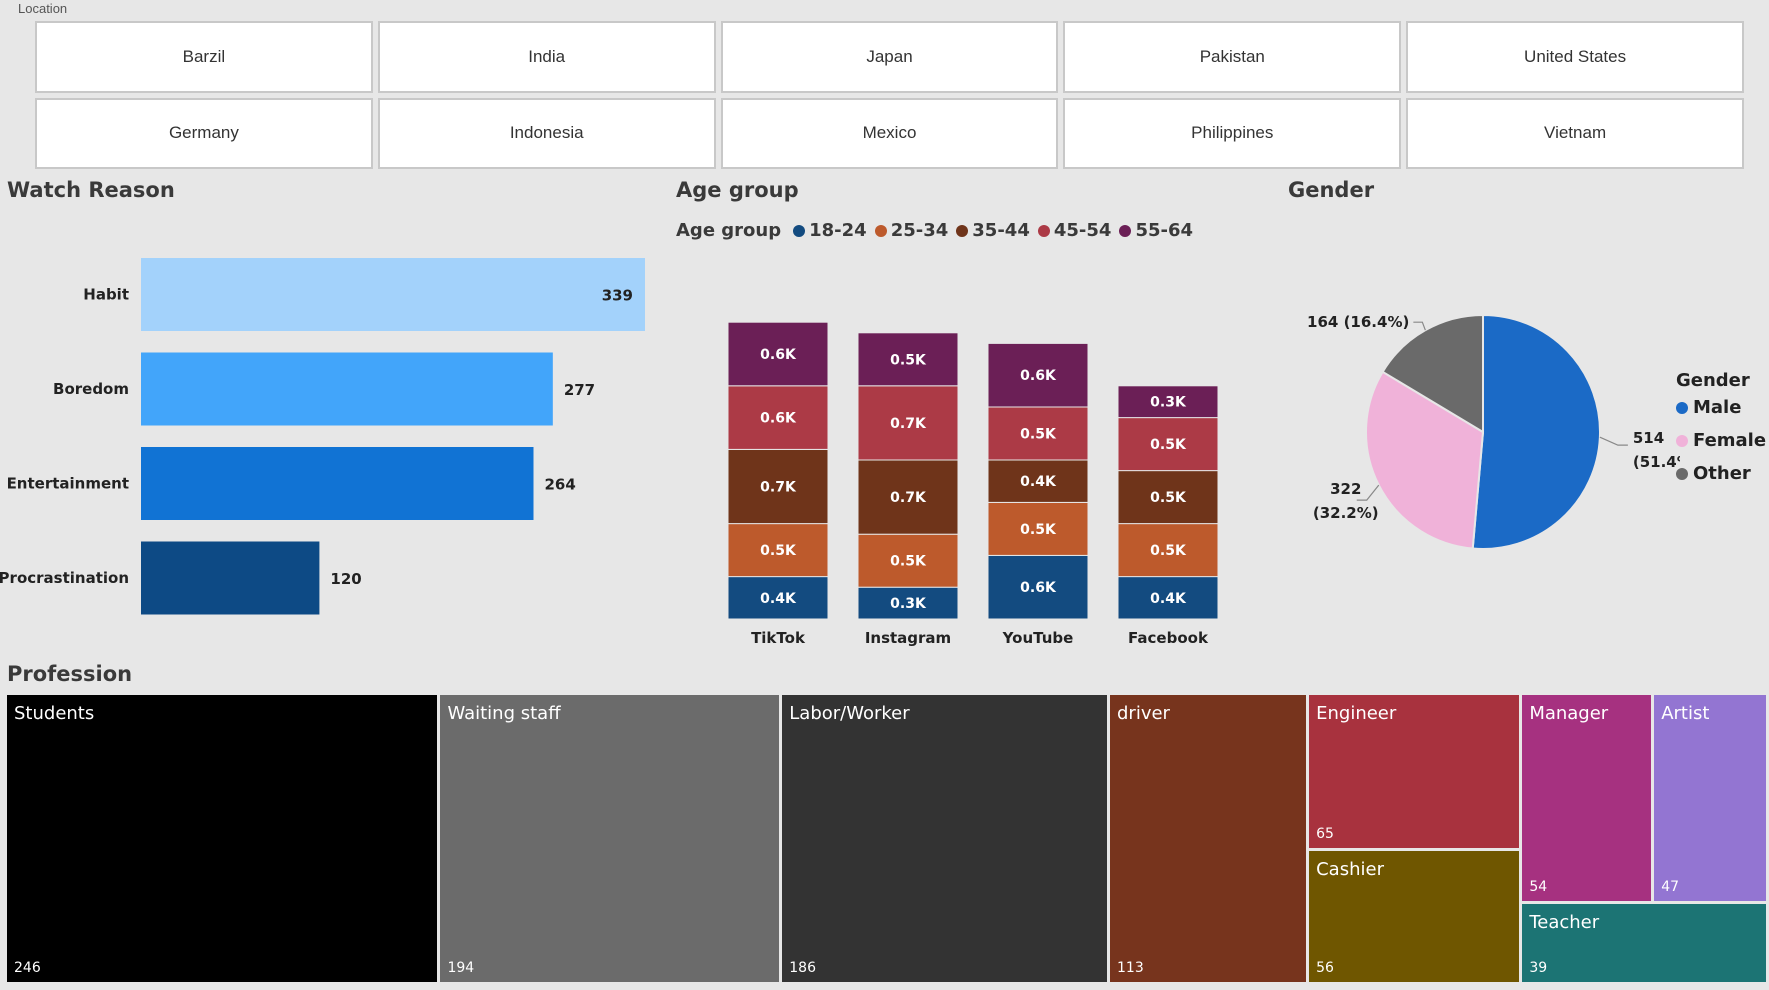  I want to click on watch-reason-bar-entertainment, so click(337, 483).